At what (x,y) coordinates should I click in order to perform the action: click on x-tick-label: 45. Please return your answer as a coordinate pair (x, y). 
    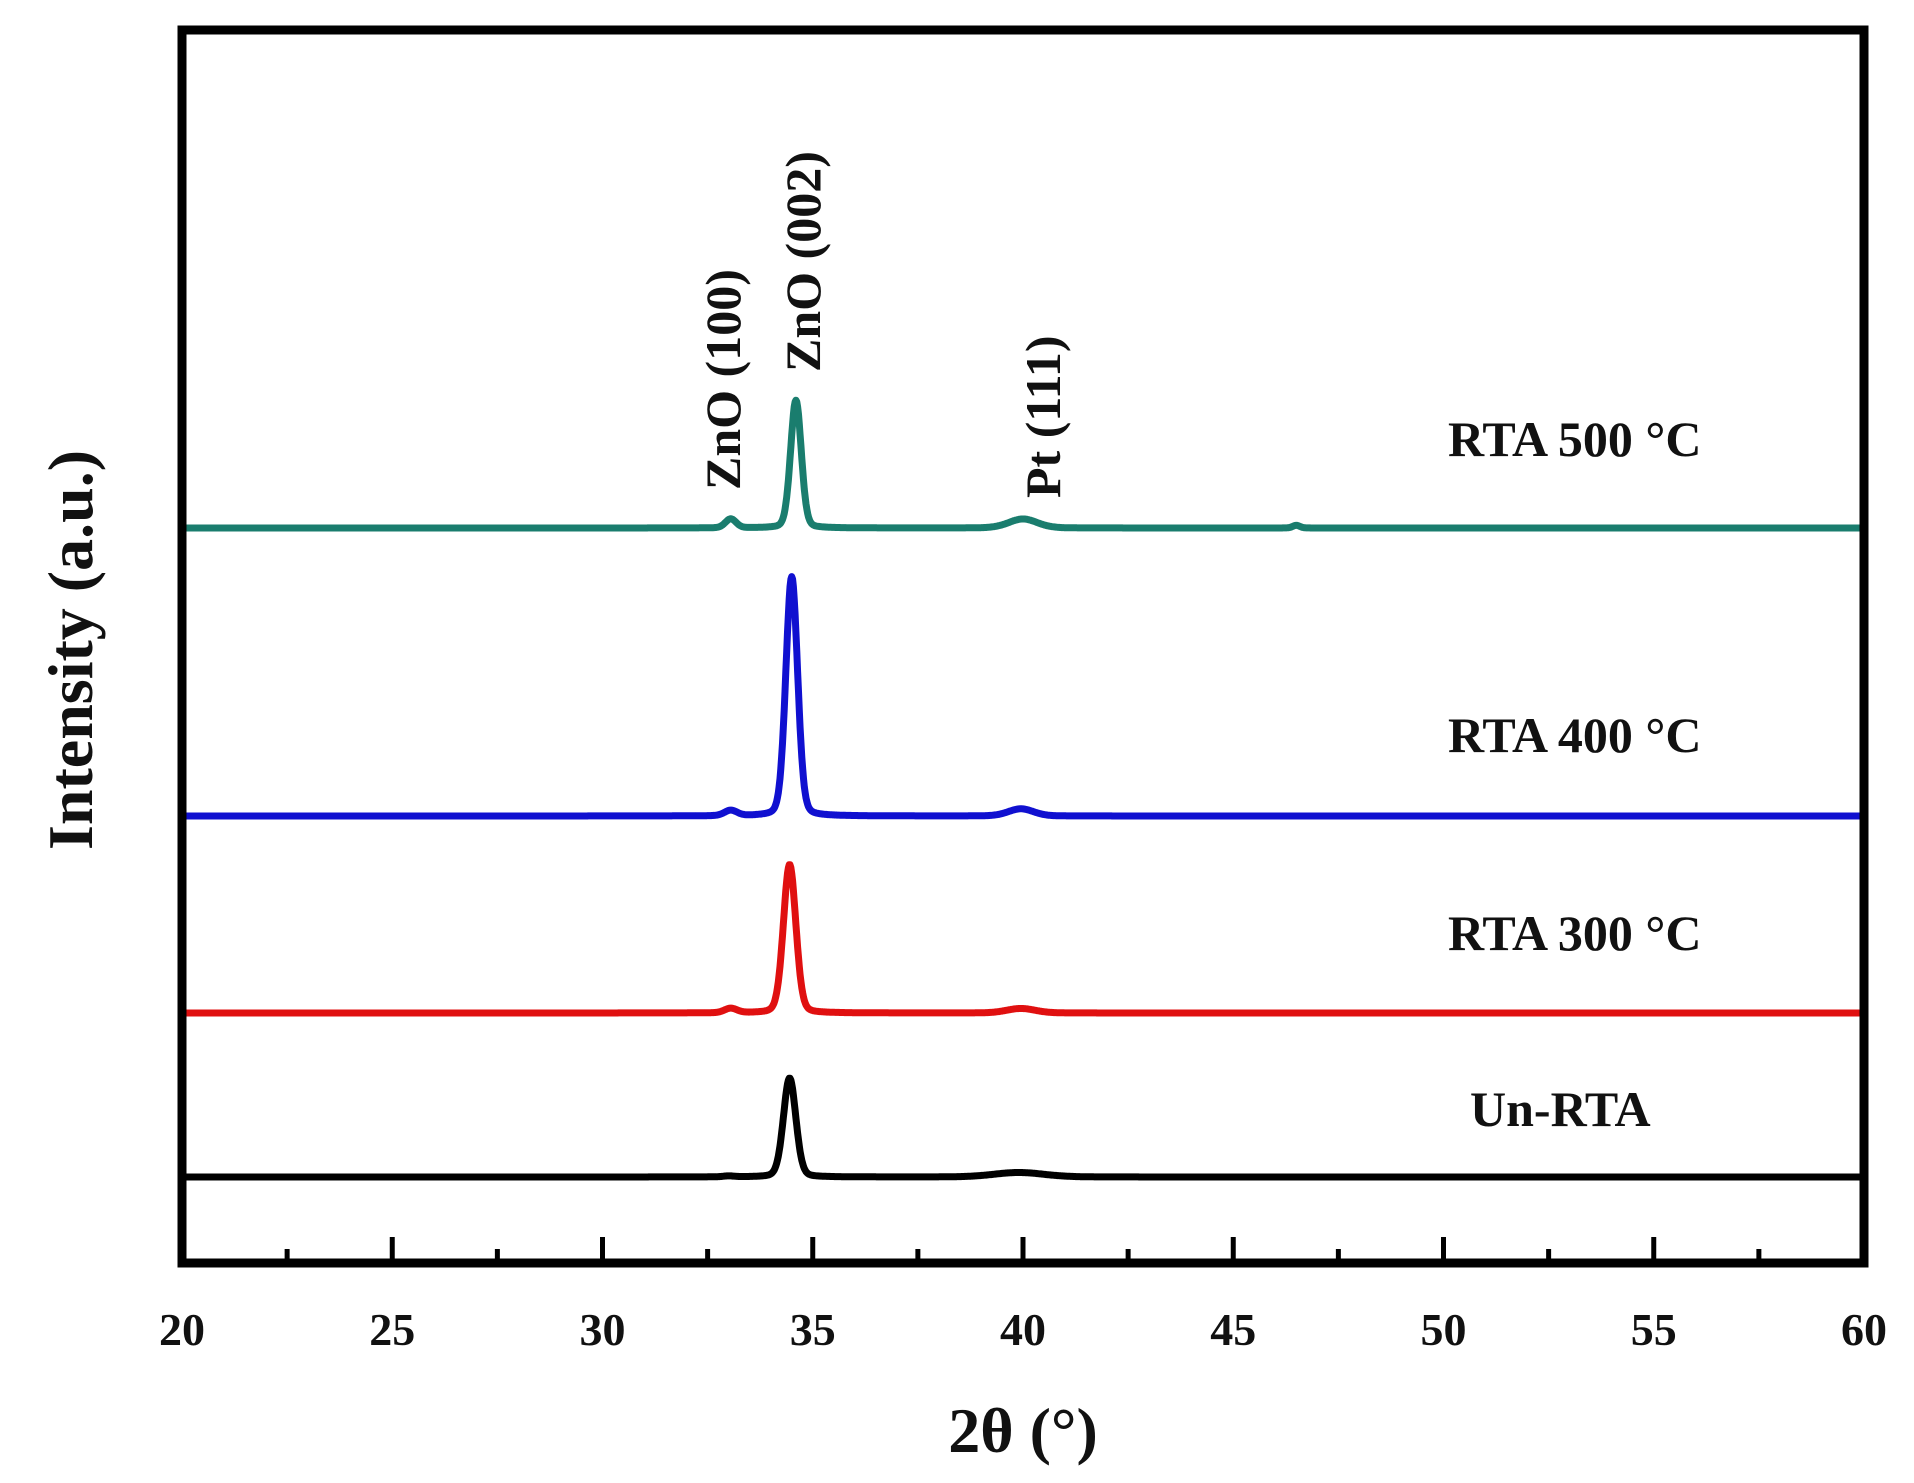
    Looking at the image, I should click on (1233, 1329).